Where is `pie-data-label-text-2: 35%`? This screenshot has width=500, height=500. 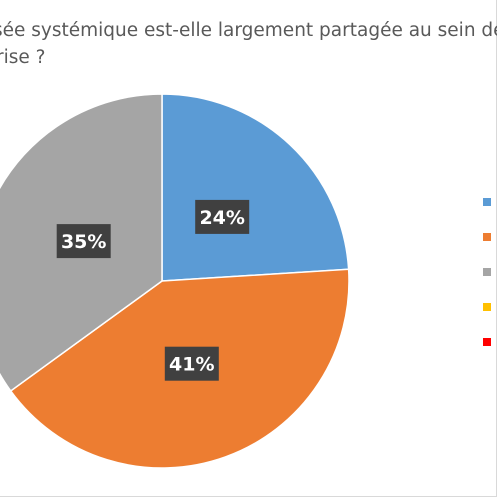
pie-data-label-text-2: 35% is located at coordinates (83, 242).